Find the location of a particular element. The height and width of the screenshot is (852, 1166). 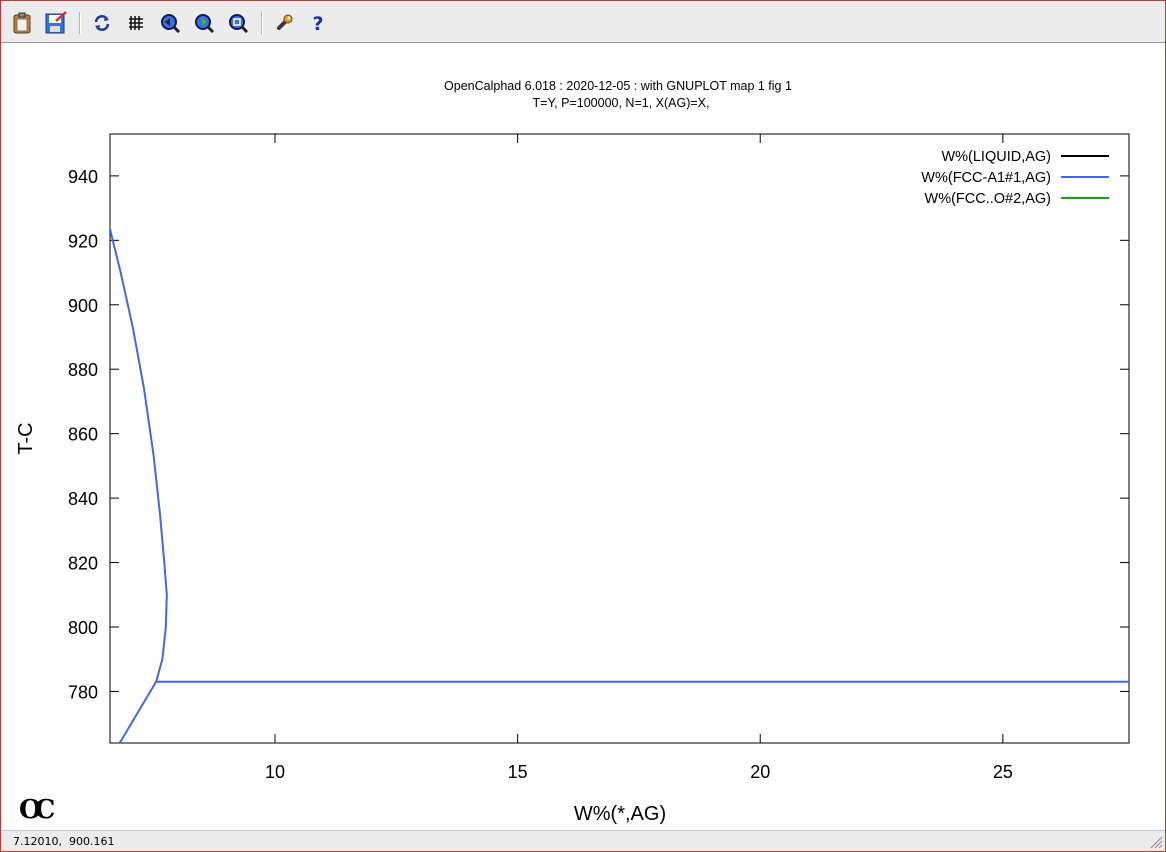

y-tick-label: 800 is located at coordinates (83, 628).